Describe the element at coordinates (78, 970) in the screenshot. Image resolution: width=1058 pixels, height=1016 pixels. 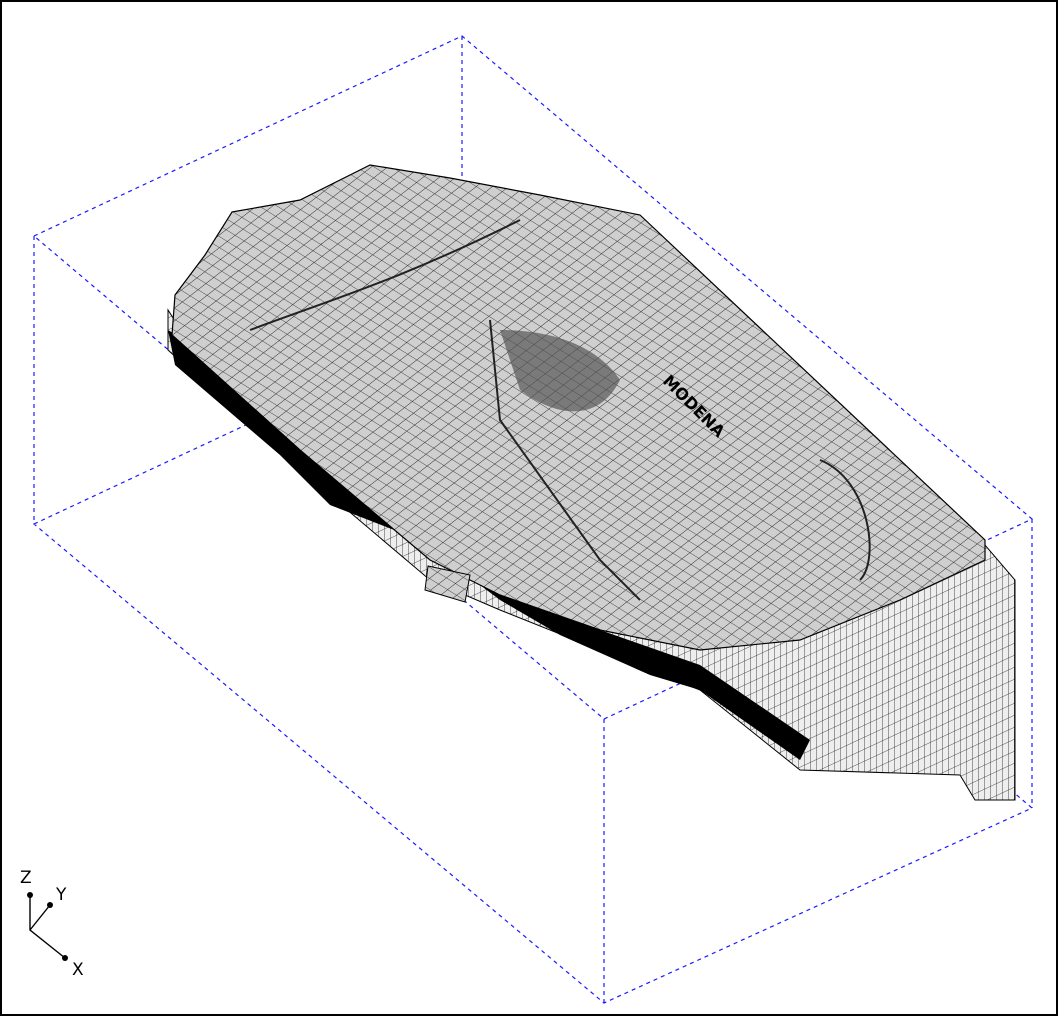
I see `ucs-x-label: X` at that location.